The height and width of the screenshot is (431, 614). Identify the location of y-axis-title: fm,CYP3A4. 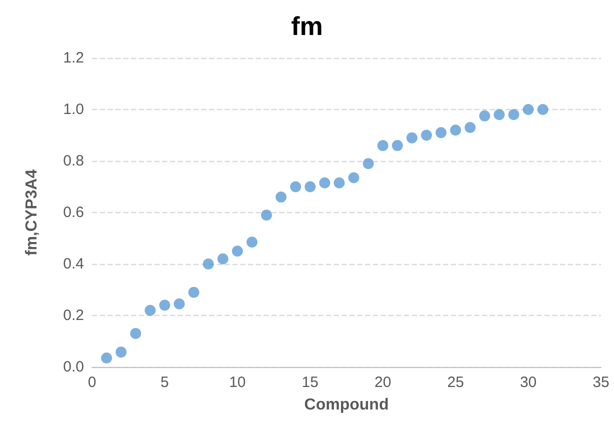
(32, 212).